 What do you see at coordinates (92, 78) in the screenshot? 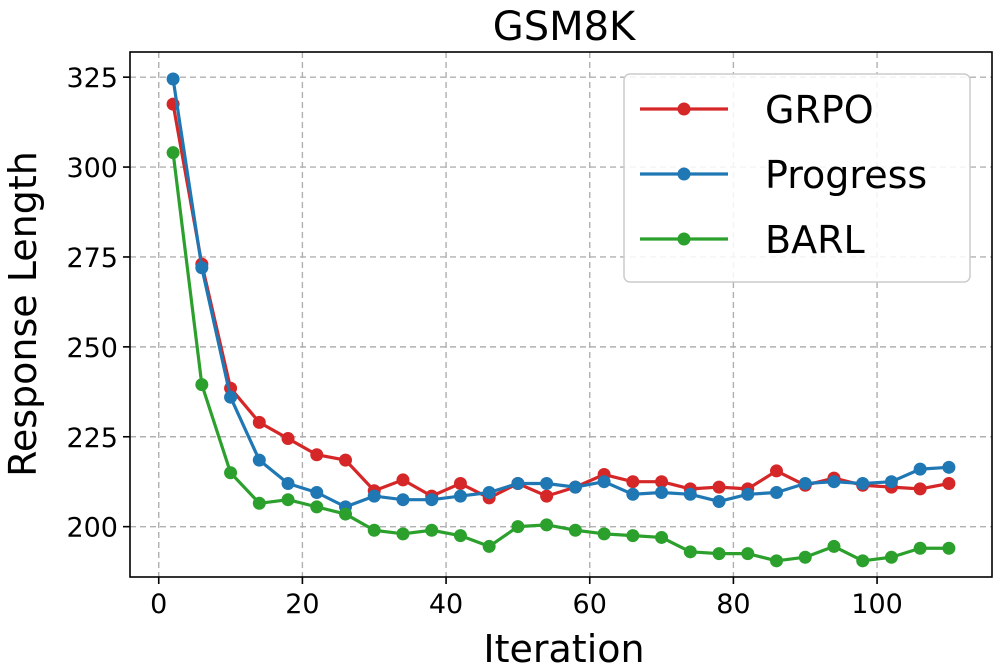
I see `y-tick-label: 325` at bounding box center [92, 78].